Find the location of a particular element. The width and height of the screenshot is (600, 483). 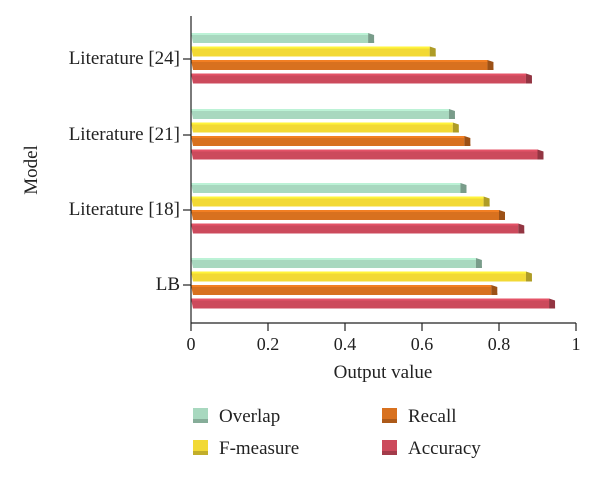

legend: Overlap F-measure Recall Accuracy is located at coordinates (337, 432).